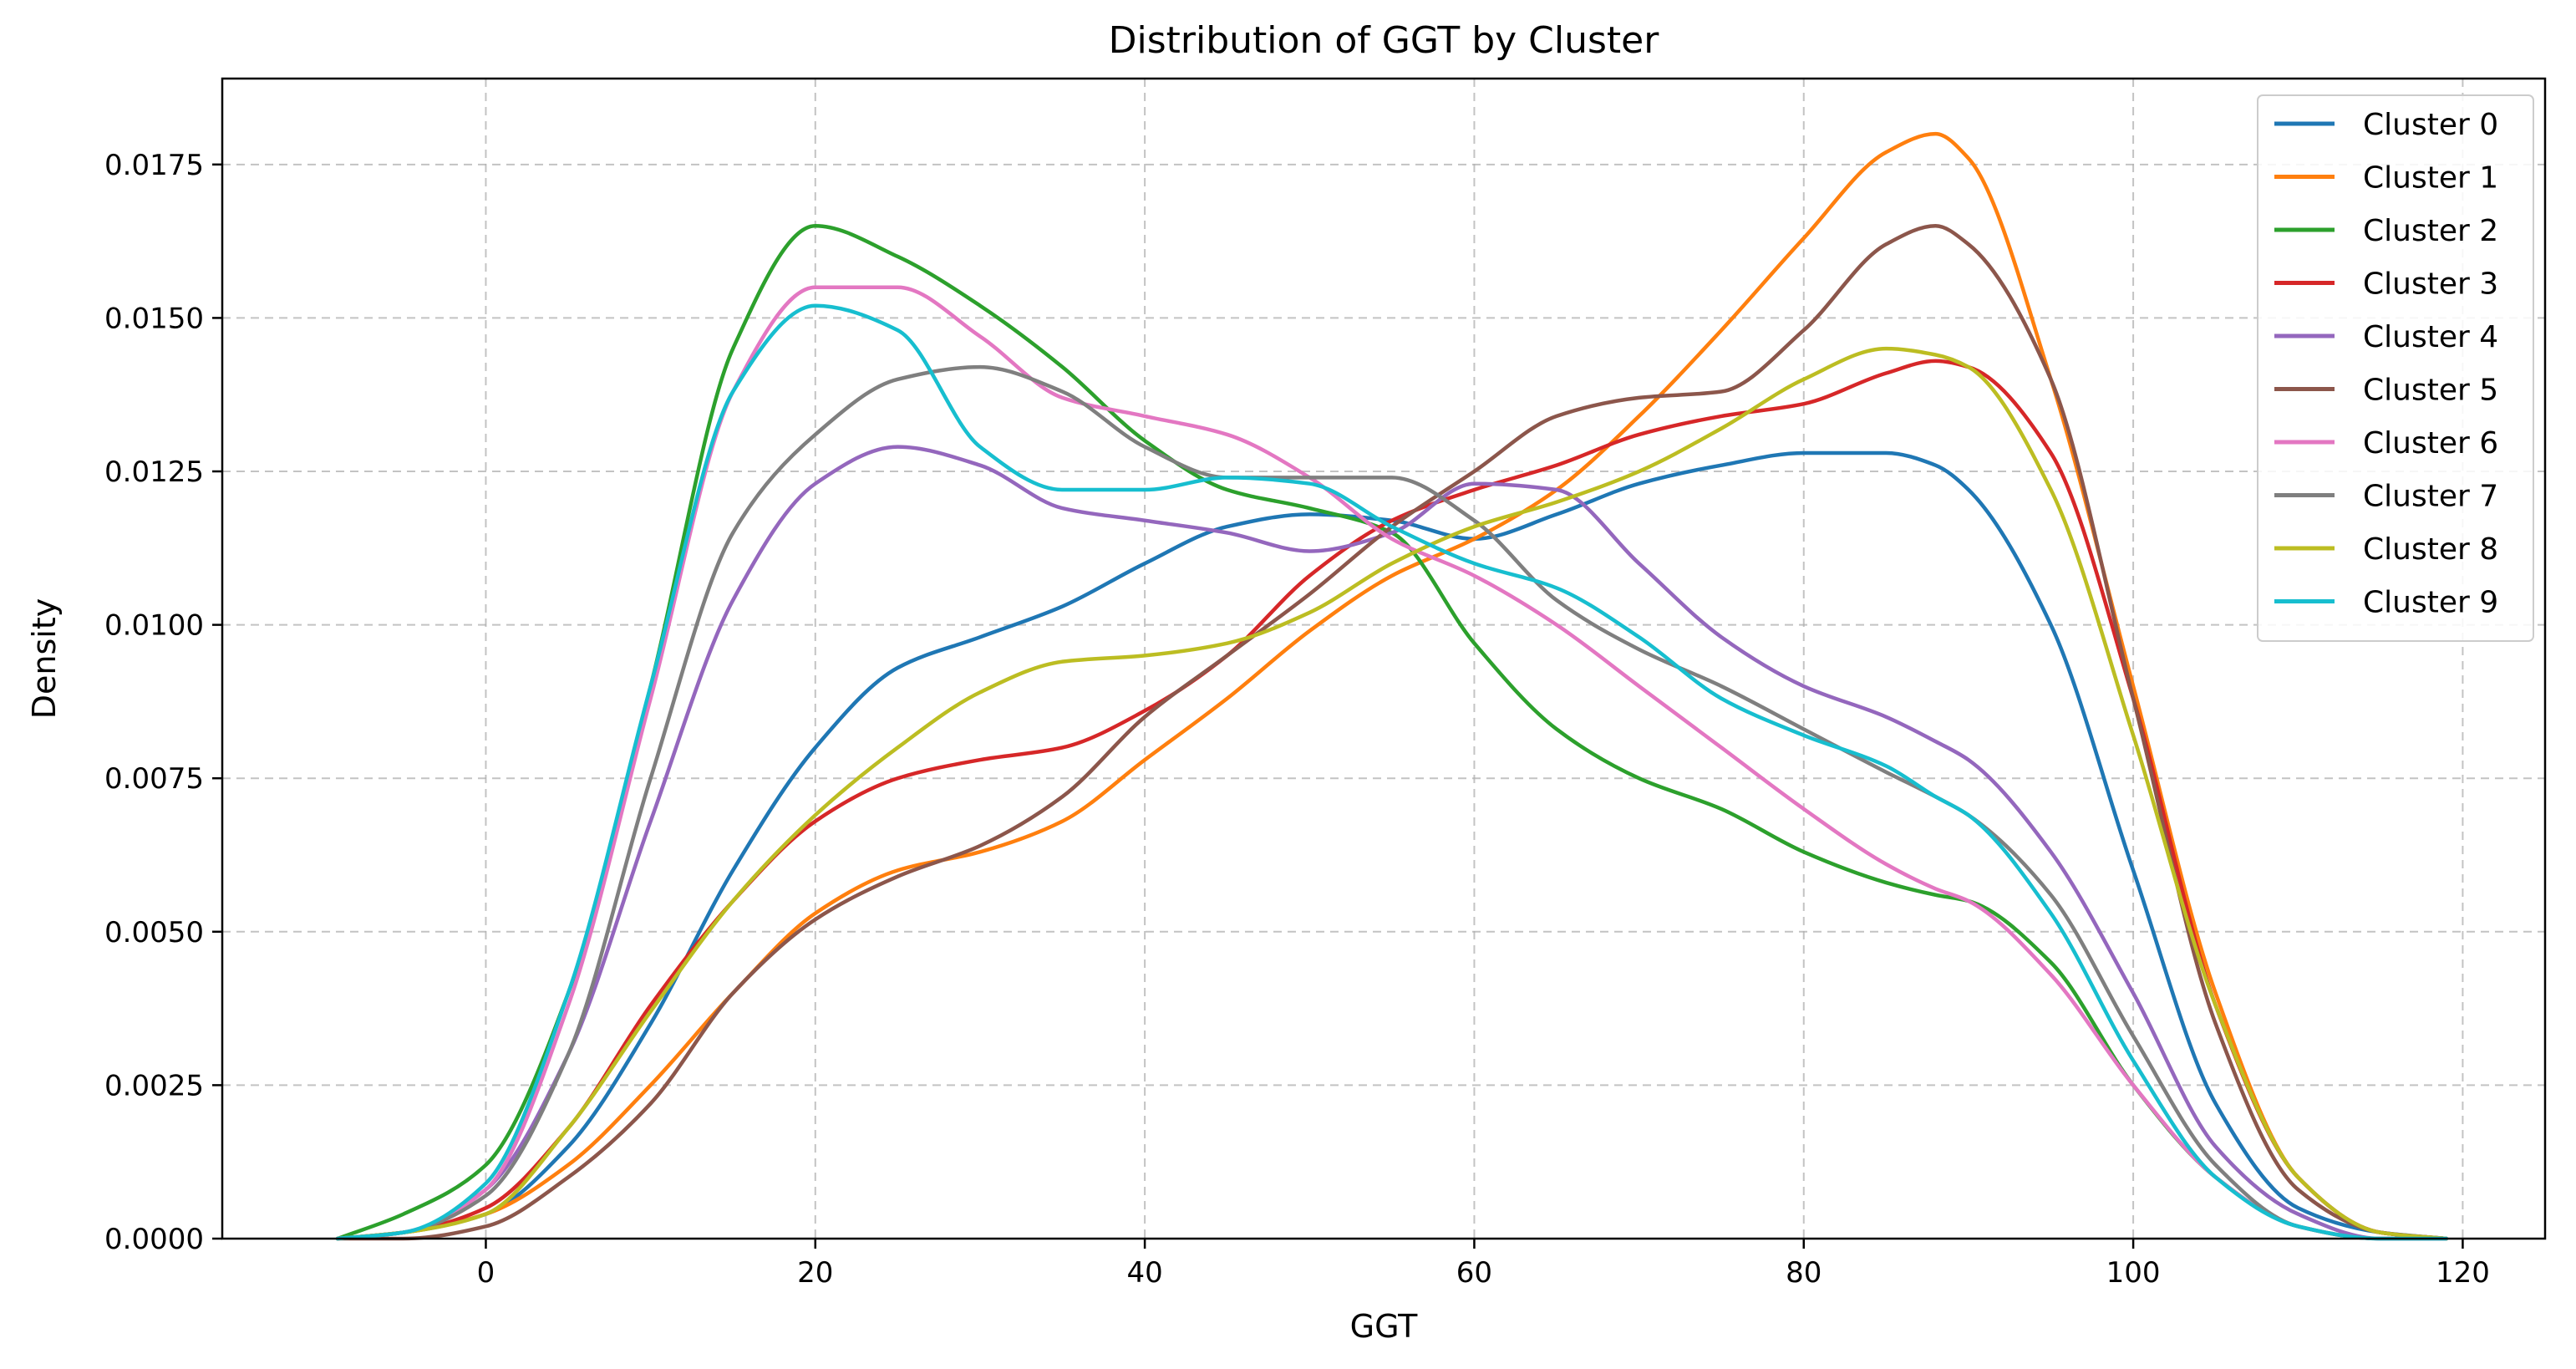 The height and width of the screenshot is (1369, 2576). I want to click on legend-label-cluster-3: Cluster 3, so click(2430, 285).